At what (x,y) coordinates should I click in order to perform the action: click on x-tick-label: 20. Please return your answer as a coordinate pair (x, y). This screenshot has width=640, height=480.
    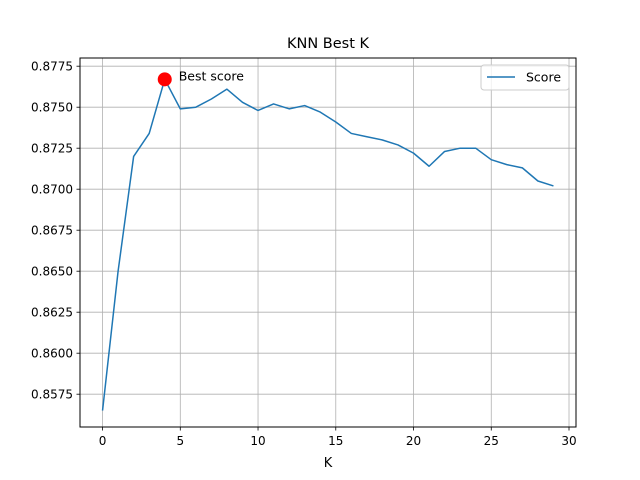
    Looking at the image, I should click on (413, 441).